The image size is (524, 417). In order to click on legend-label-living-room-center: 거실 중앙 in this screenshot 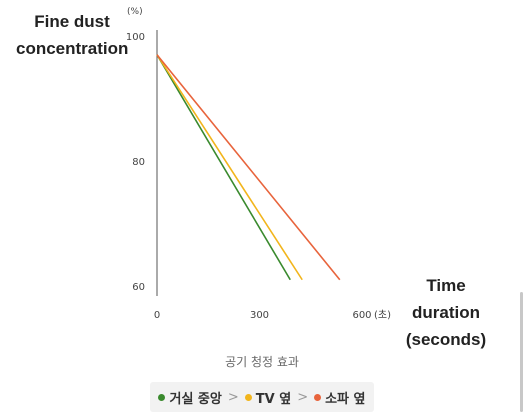, I will do `click(195, 399)`.